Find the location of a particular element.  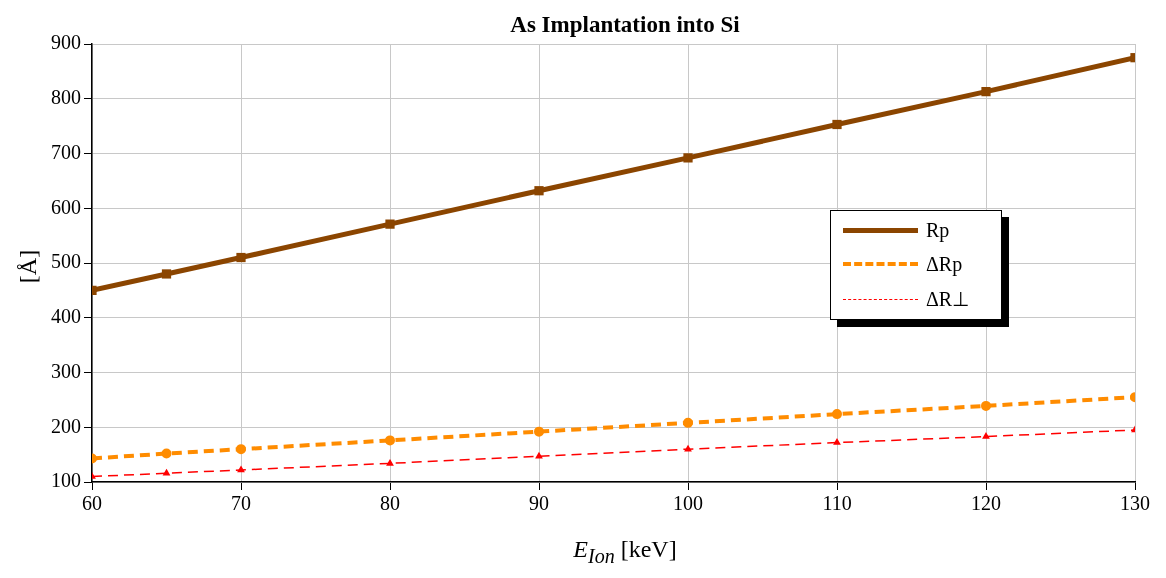

legend-label: ΔRp is located at coordinates (944, 264).